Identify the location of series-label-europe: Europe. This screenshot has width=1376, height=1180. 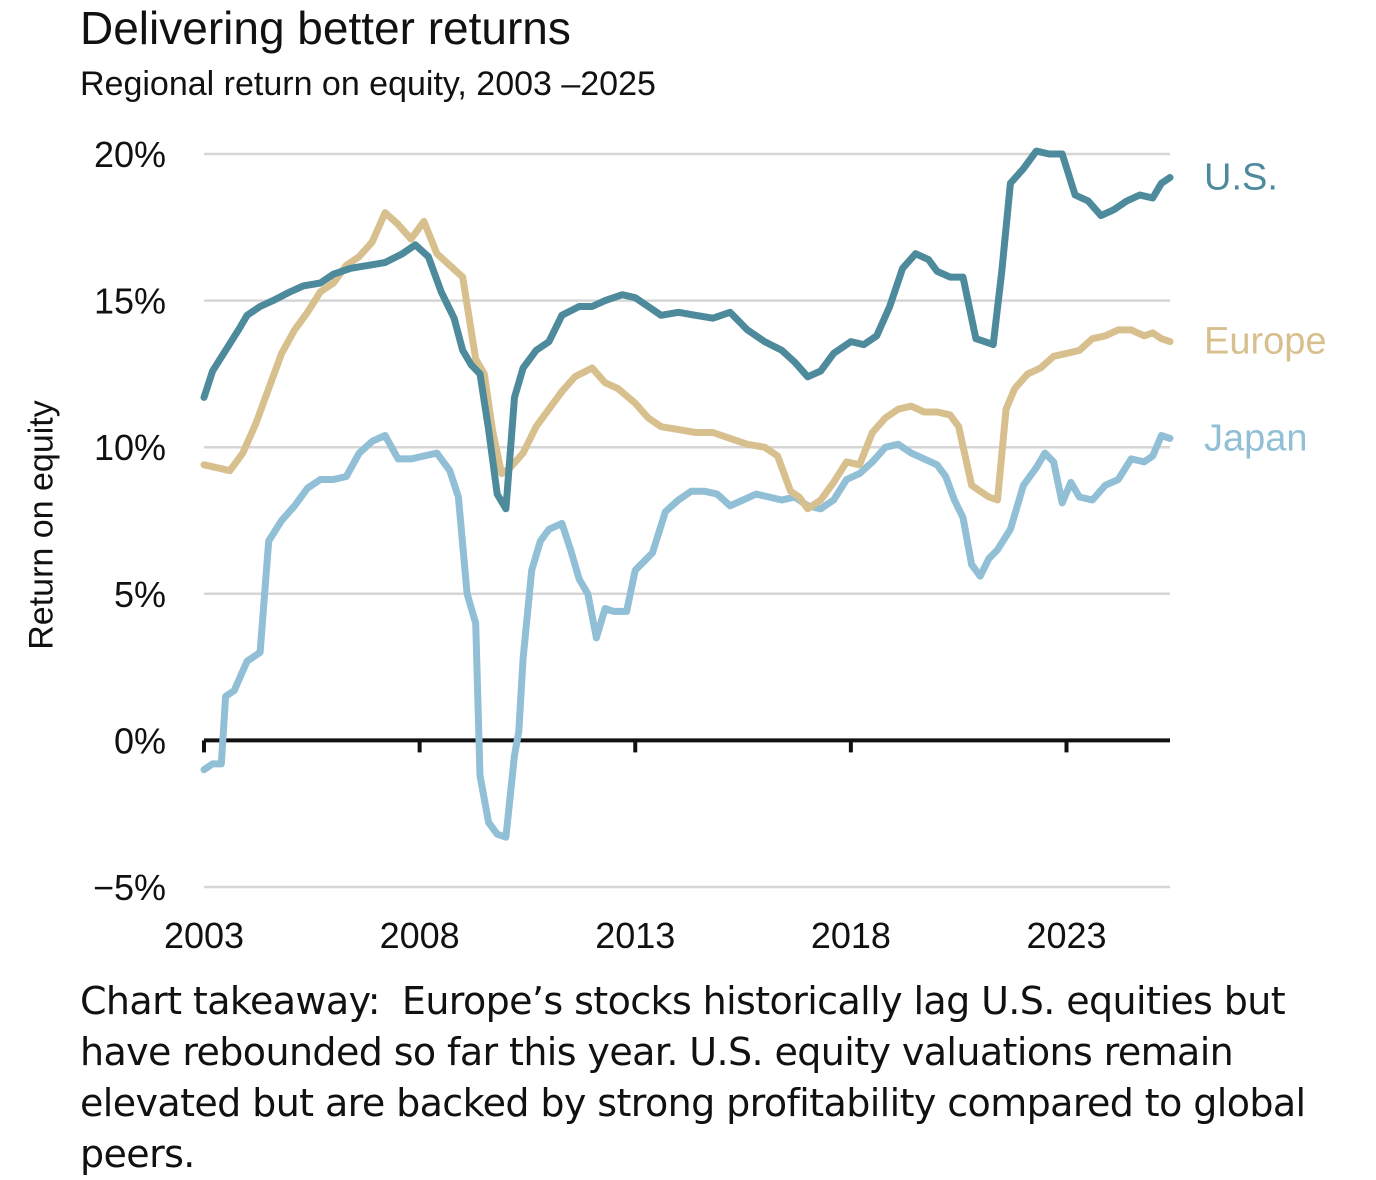
(1265, 342).